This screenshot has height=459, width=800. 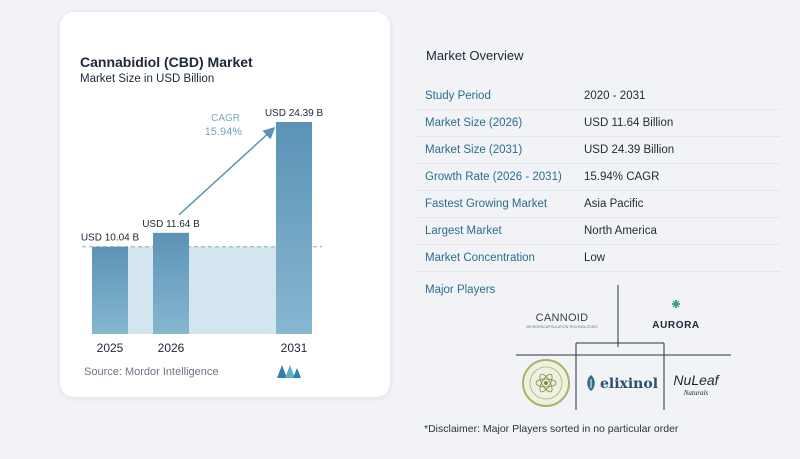 I want to click on row-key: Market Size (2026), so click(x=500, y=123).